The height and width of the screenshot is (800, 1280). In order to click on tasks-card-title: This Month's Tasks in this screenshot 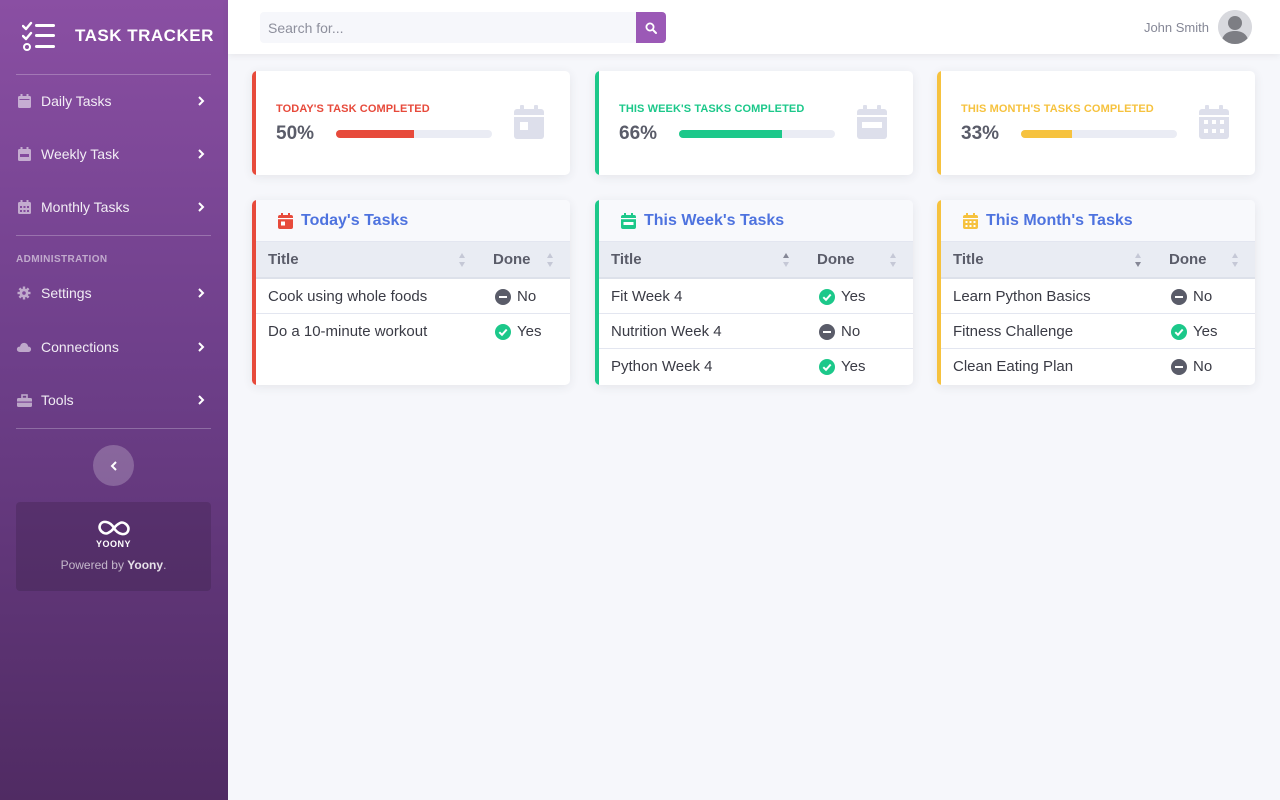, I will do `click(1059, 220)`.